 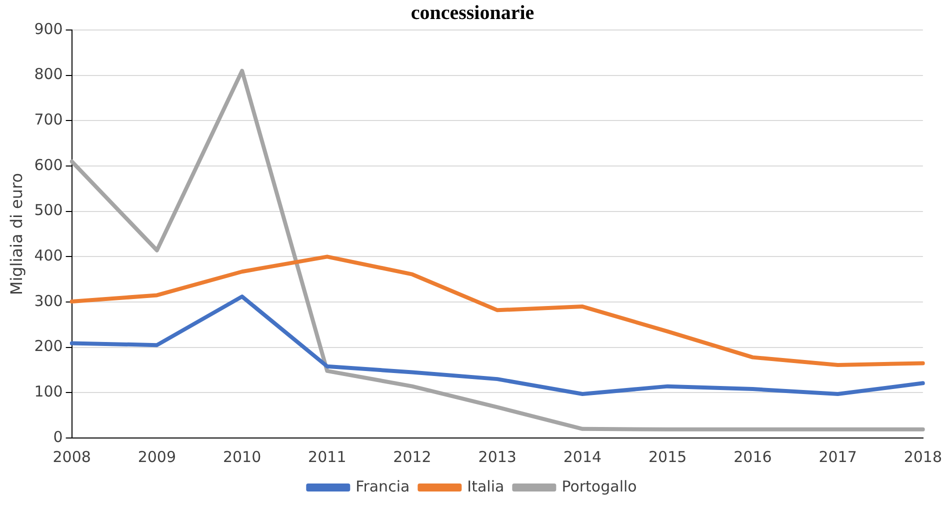 What do you see at coordinates (837, 457) in the screenshot?
I see `x-tick-label: 2017` at bounding box center [837, 457].